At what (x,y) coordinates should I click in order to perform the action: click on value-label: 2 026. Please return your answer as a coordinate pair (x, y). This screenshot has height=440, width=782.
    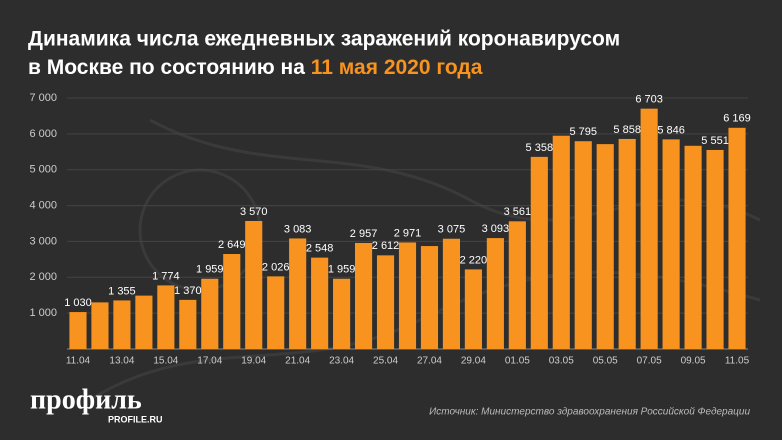
    Looking at the image, I should click on (276, 267).